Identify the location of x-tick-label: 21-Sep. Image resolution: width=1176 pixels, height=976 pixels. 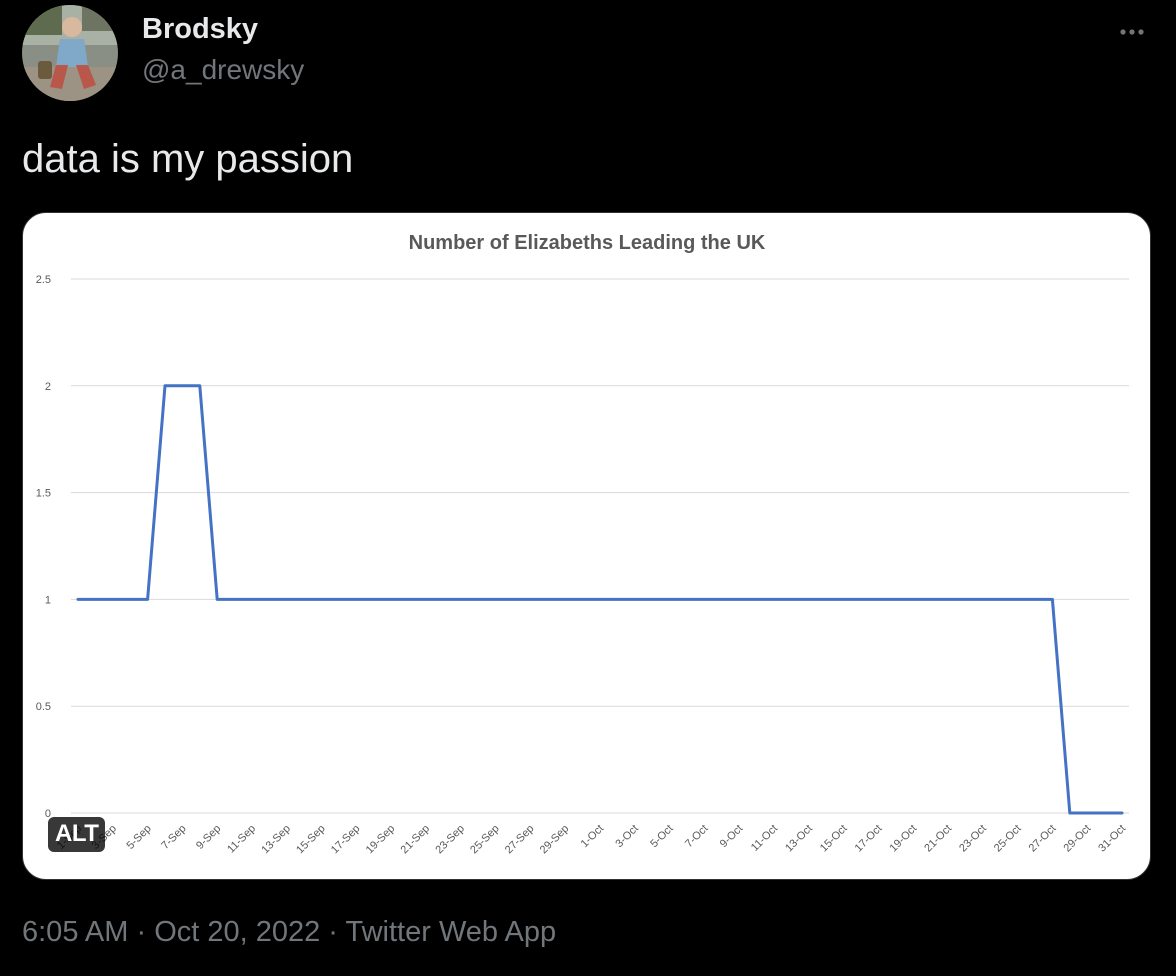
(416, 840).